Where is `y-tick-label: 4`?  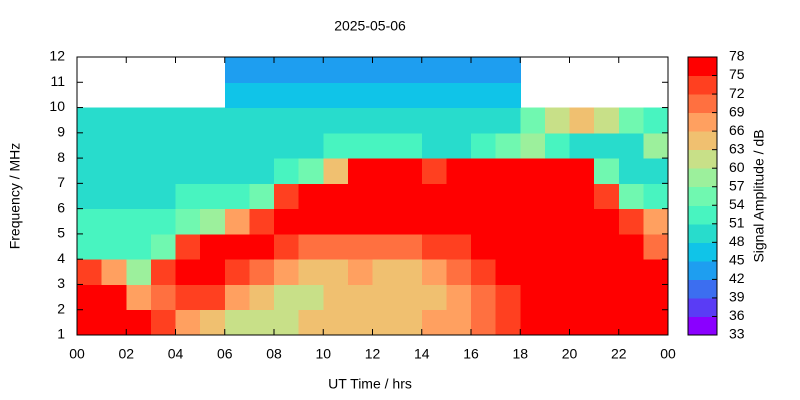 y-tick-label: 4 is located at coordinates (61, 258).